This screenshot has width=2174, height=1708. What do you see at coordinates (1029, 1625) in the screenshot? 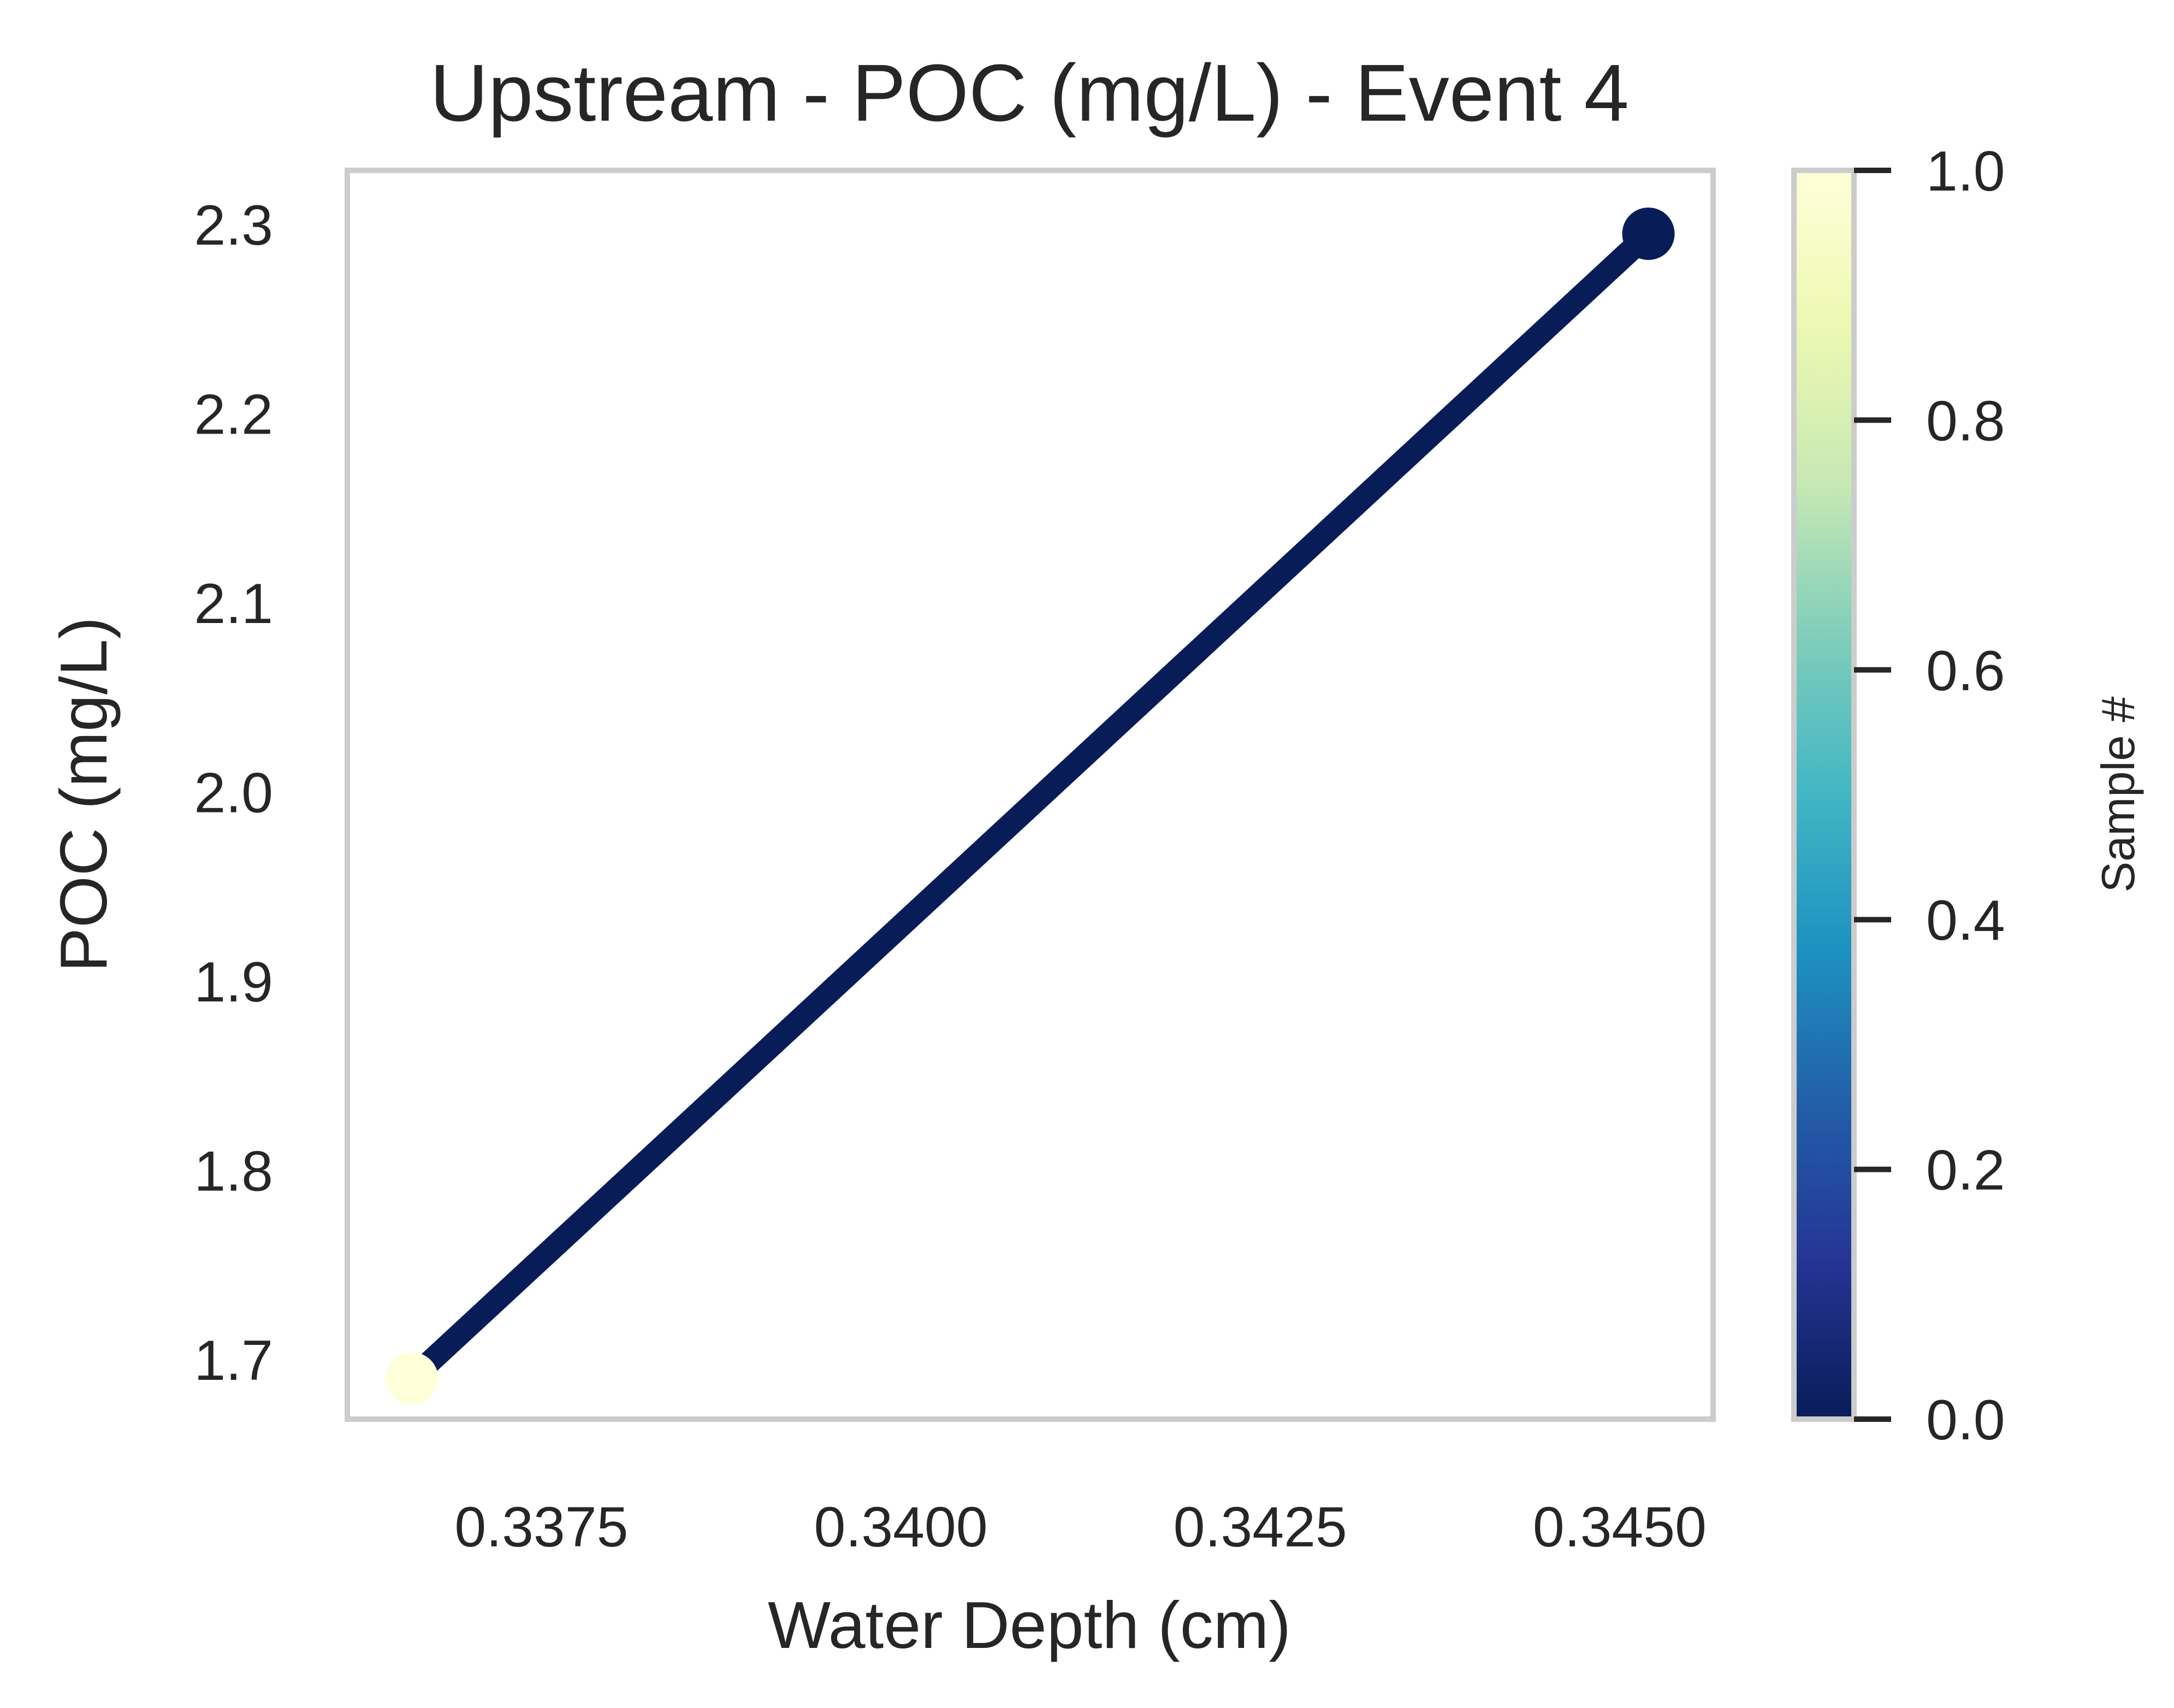
I see `x-axis-title: Water Depth (cm)` at bounding box center [1029, 1625].